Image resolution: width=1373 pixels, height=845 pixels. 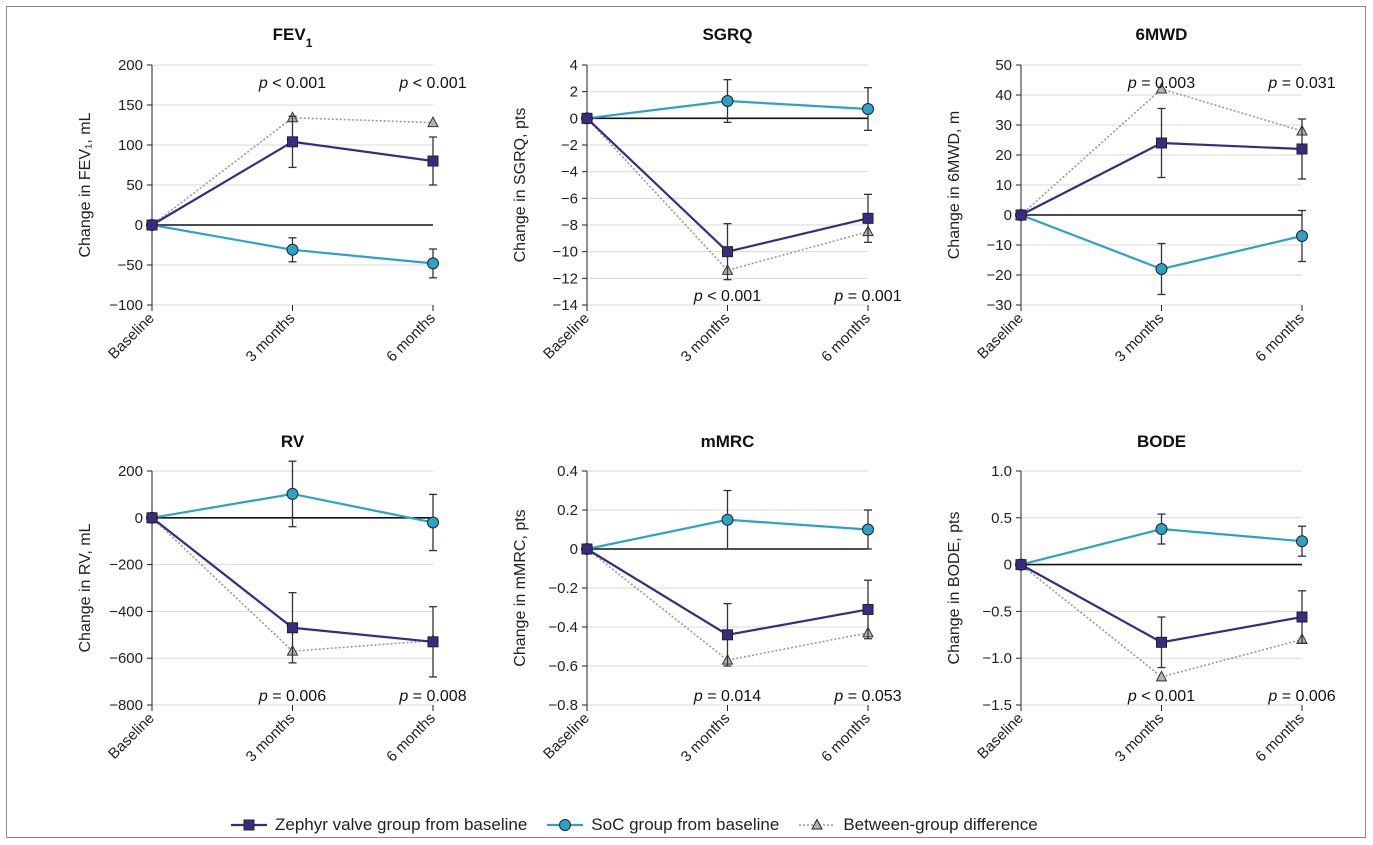 I want to click on y-tick-label: −600, so click(x=126, y=658).